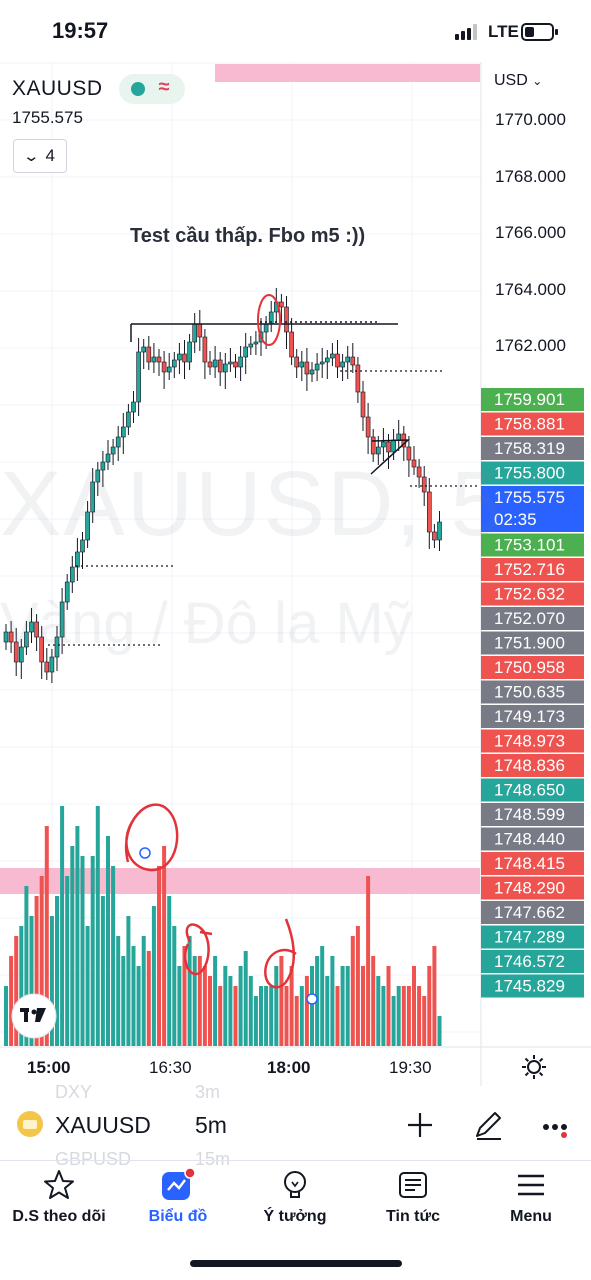  What do you see at coordinates (47, 117) in the screenshot?
I see `last-price: 1755.575` at bounding box center [47, 117].